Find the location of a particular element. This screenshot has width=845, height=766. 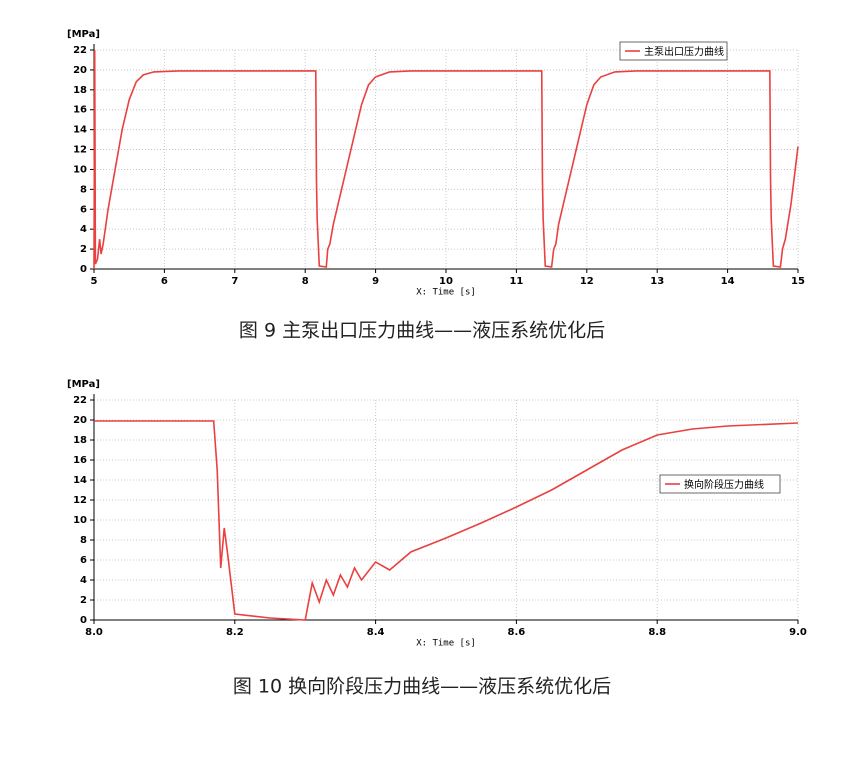

x-tick-label: 8.2 is located at coordinates (235, 632).